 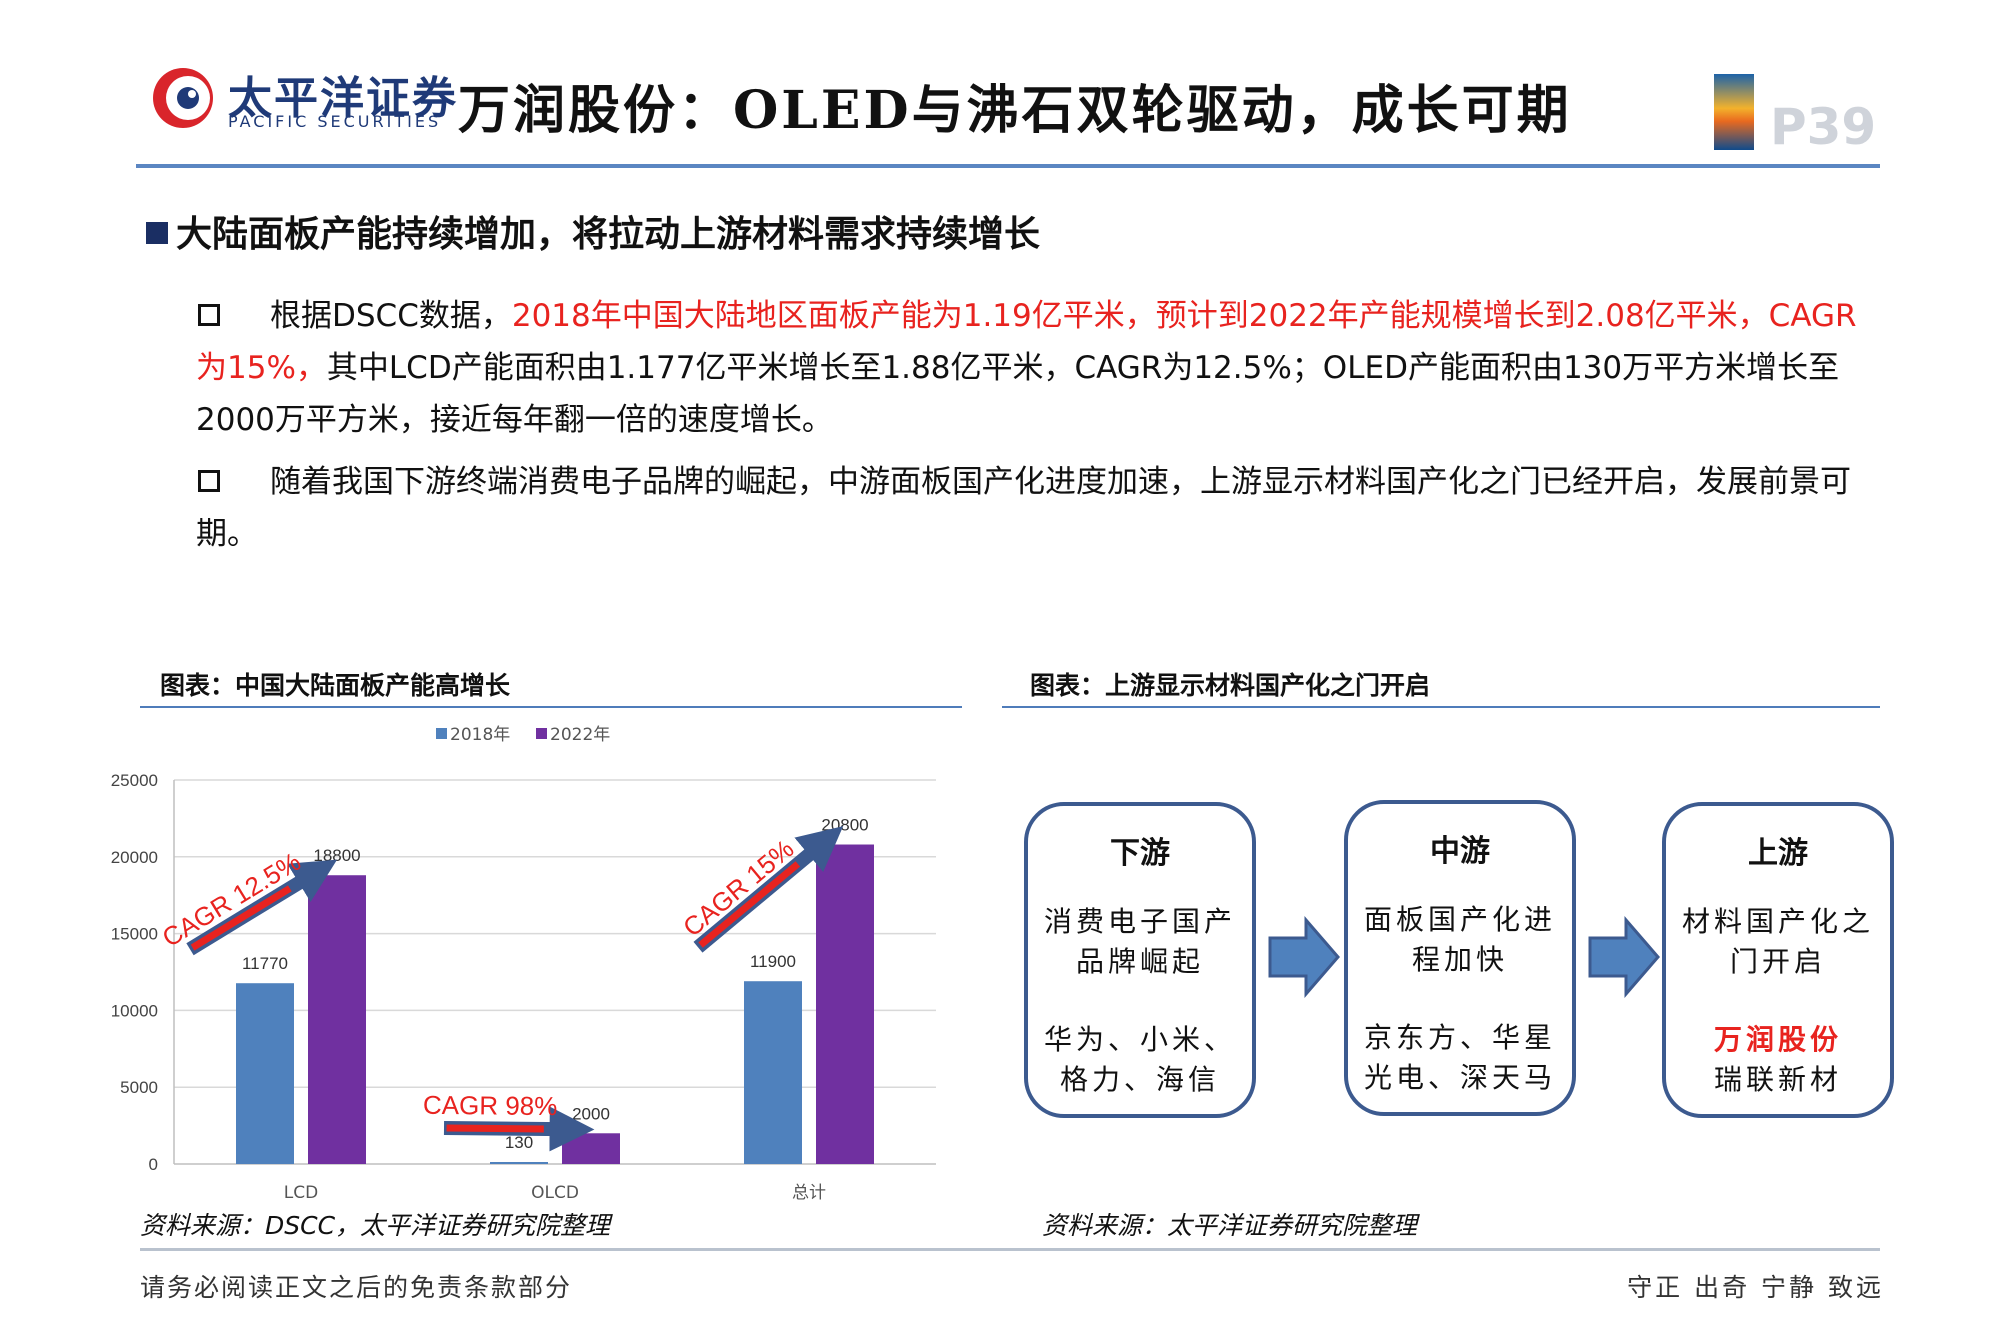 I want to click on section-title: 大陆面板产能持续增加，将拉动上游材料需求持续增长, so click(x=593, y=231).